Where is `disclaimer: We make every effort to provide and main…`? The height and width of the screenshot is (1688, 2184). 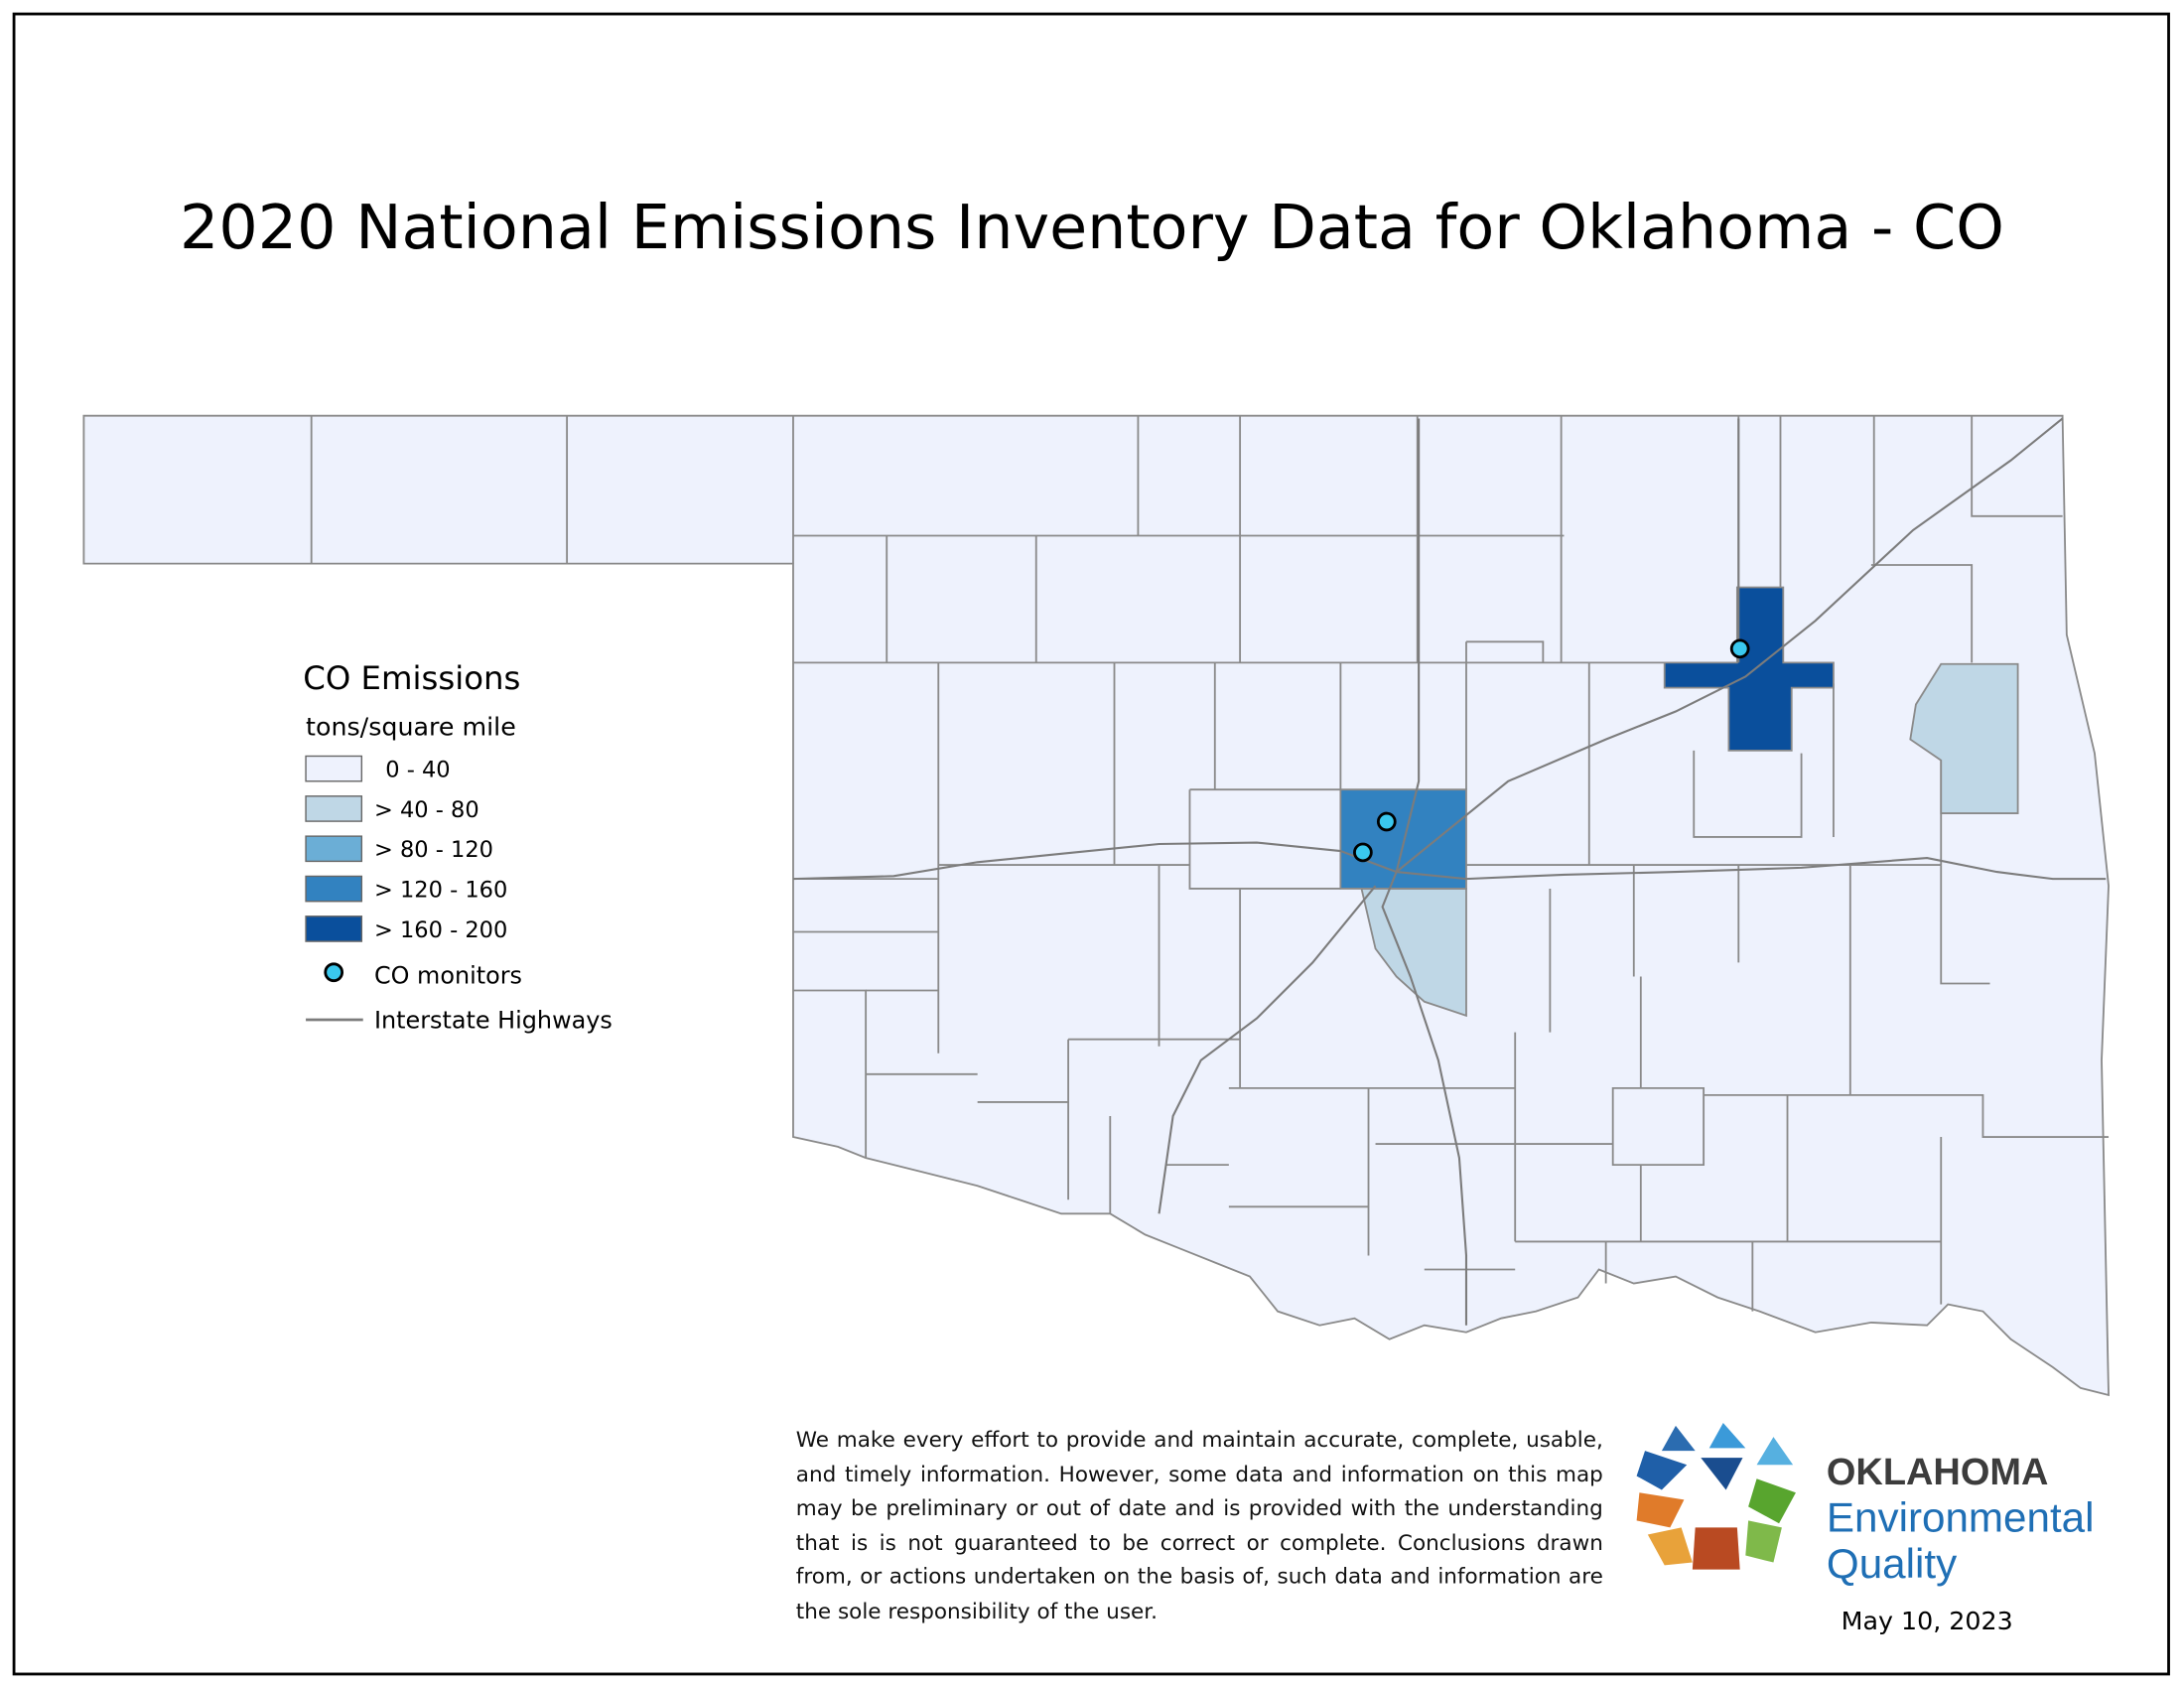 disclaimer: We make every effort to provide and main… is located at coordinates (1199, 1525).